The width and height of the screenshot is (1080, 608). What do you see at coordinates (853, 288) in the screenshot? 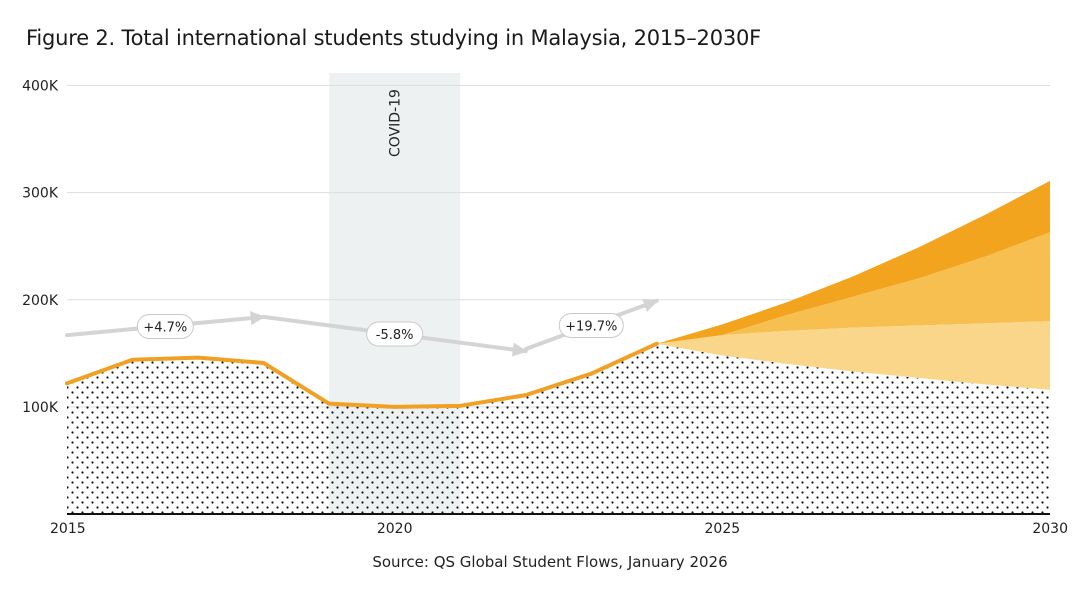
I see `forecast-band-middle` at bounding box center [853, 288].